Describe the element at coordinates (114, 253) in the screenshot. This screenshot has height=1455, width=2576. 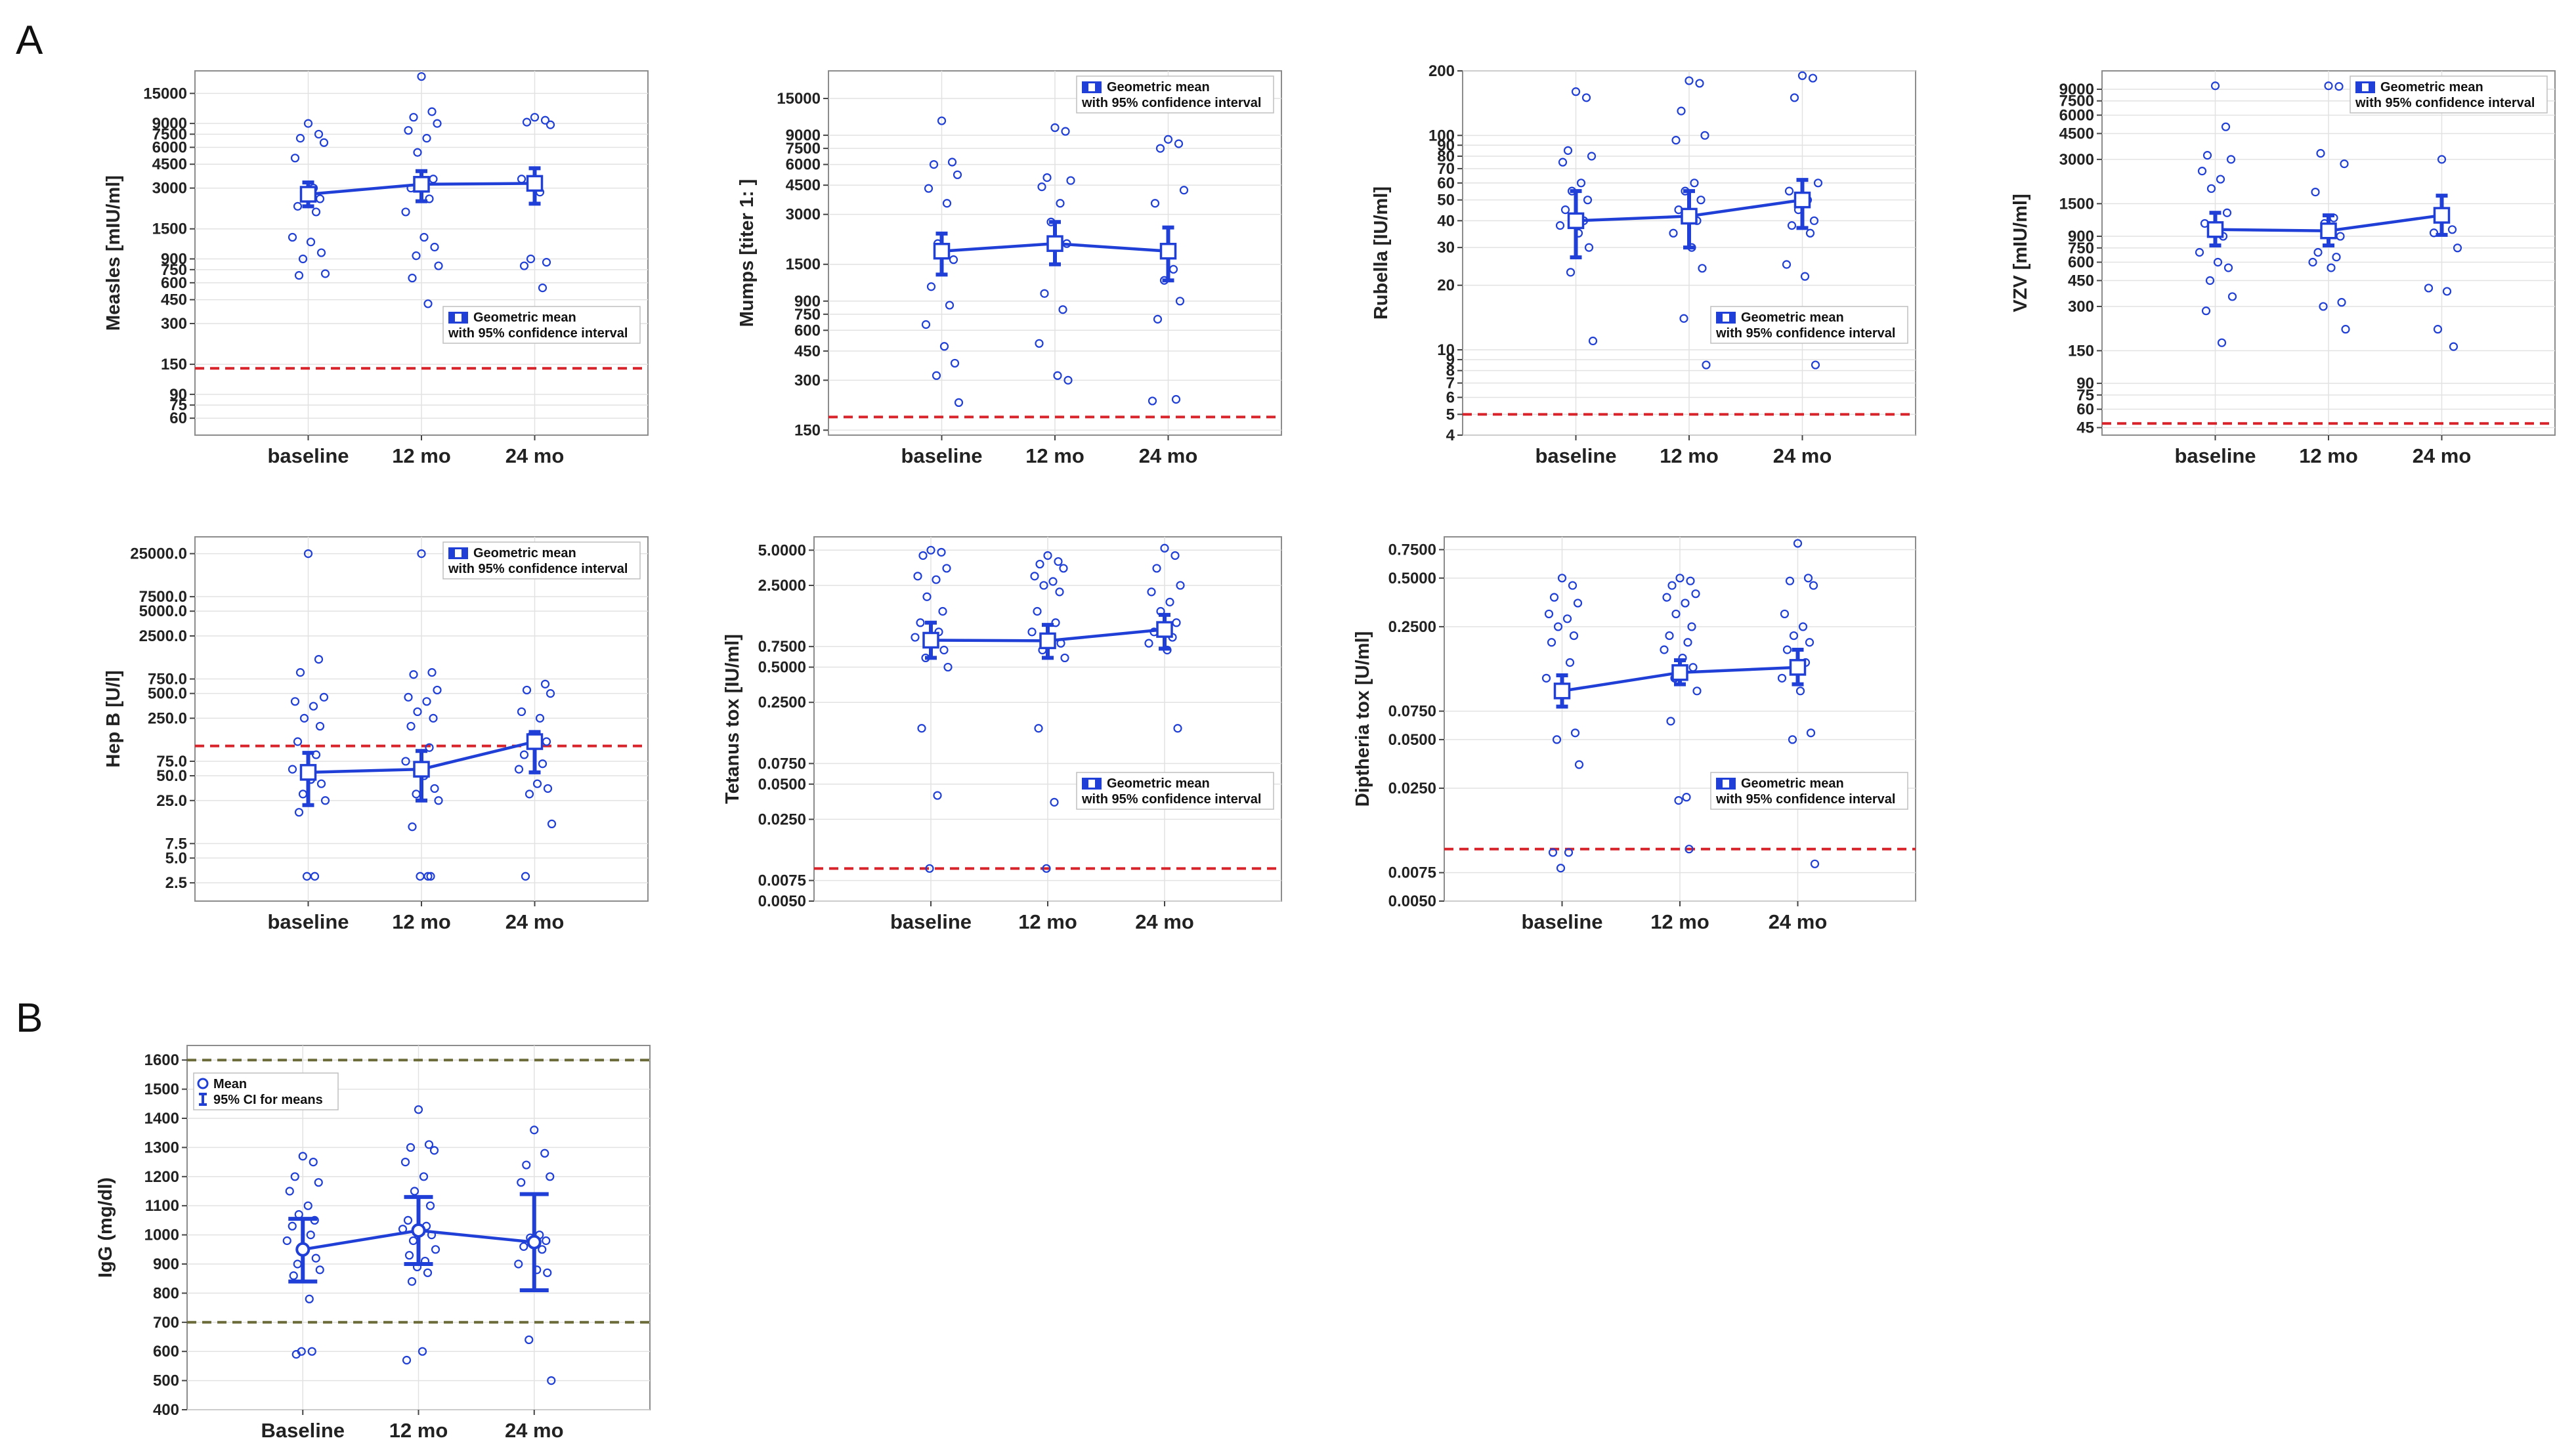
I see `measles-y-axis-label: Measles [mIU/ml]` at that location.